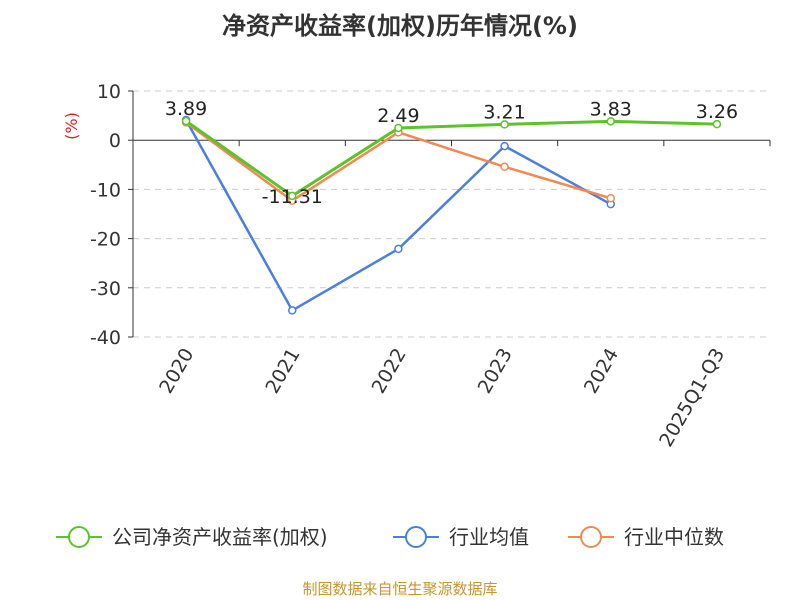 This screenshot has width=800, height=600. Describe the element at coordinates (489, 537) in the screenshot. I see `legend-label: 行业均值` at that location.